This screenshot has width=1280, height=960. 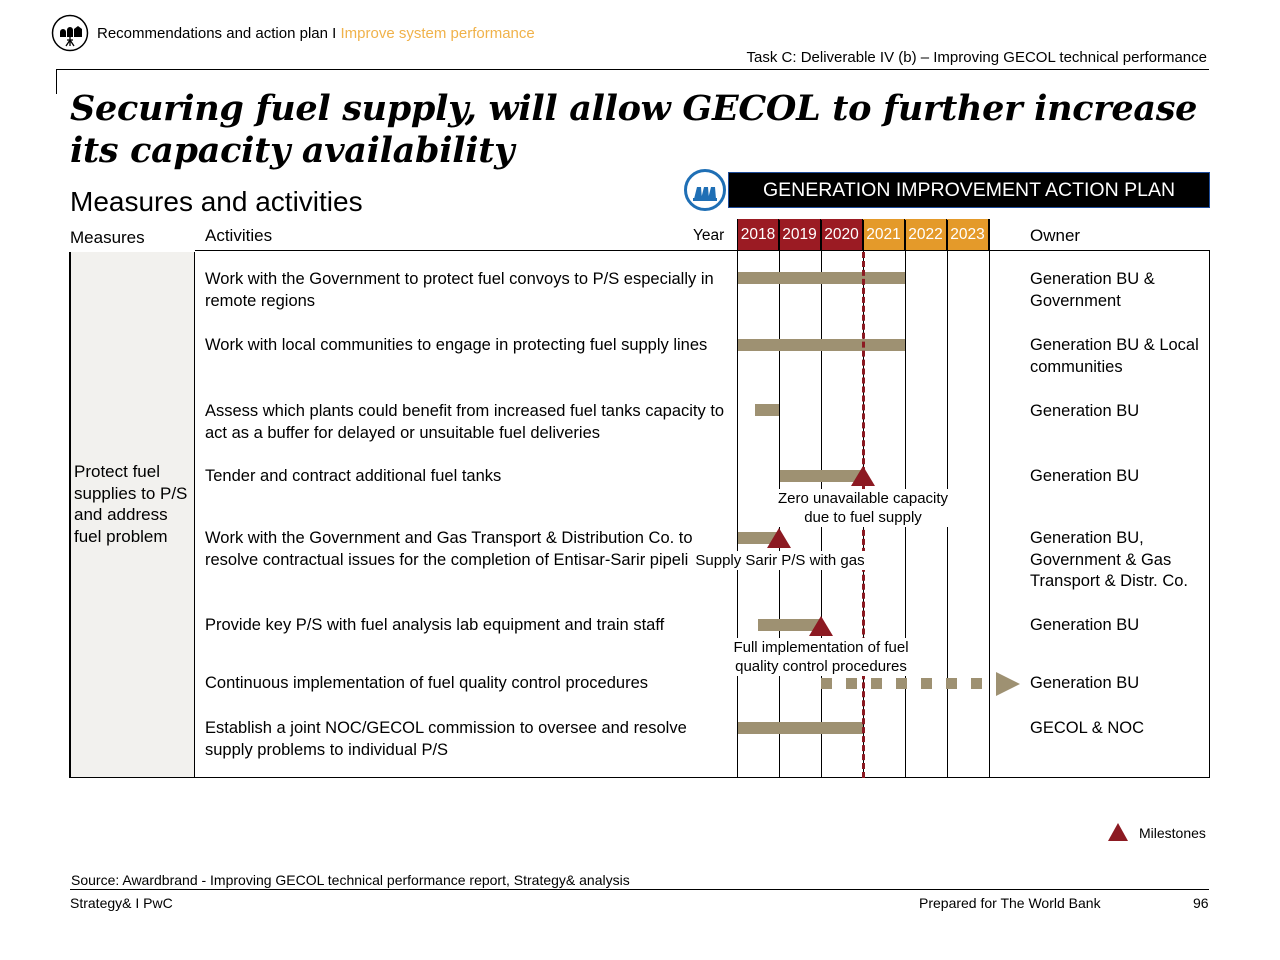 I want to click on activity-4-owner: Generation BU, so click(x=1085, y=476).